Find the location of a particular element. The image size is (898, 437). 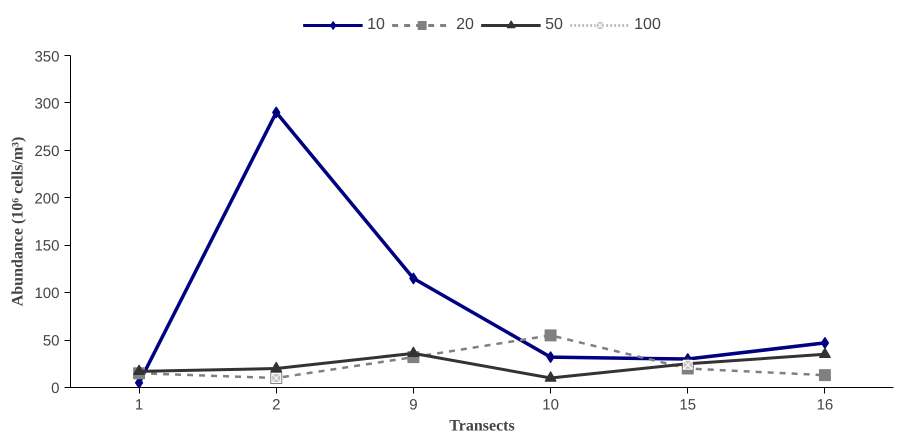

x-tick-label: 1 is located at coordinates (139, 405).